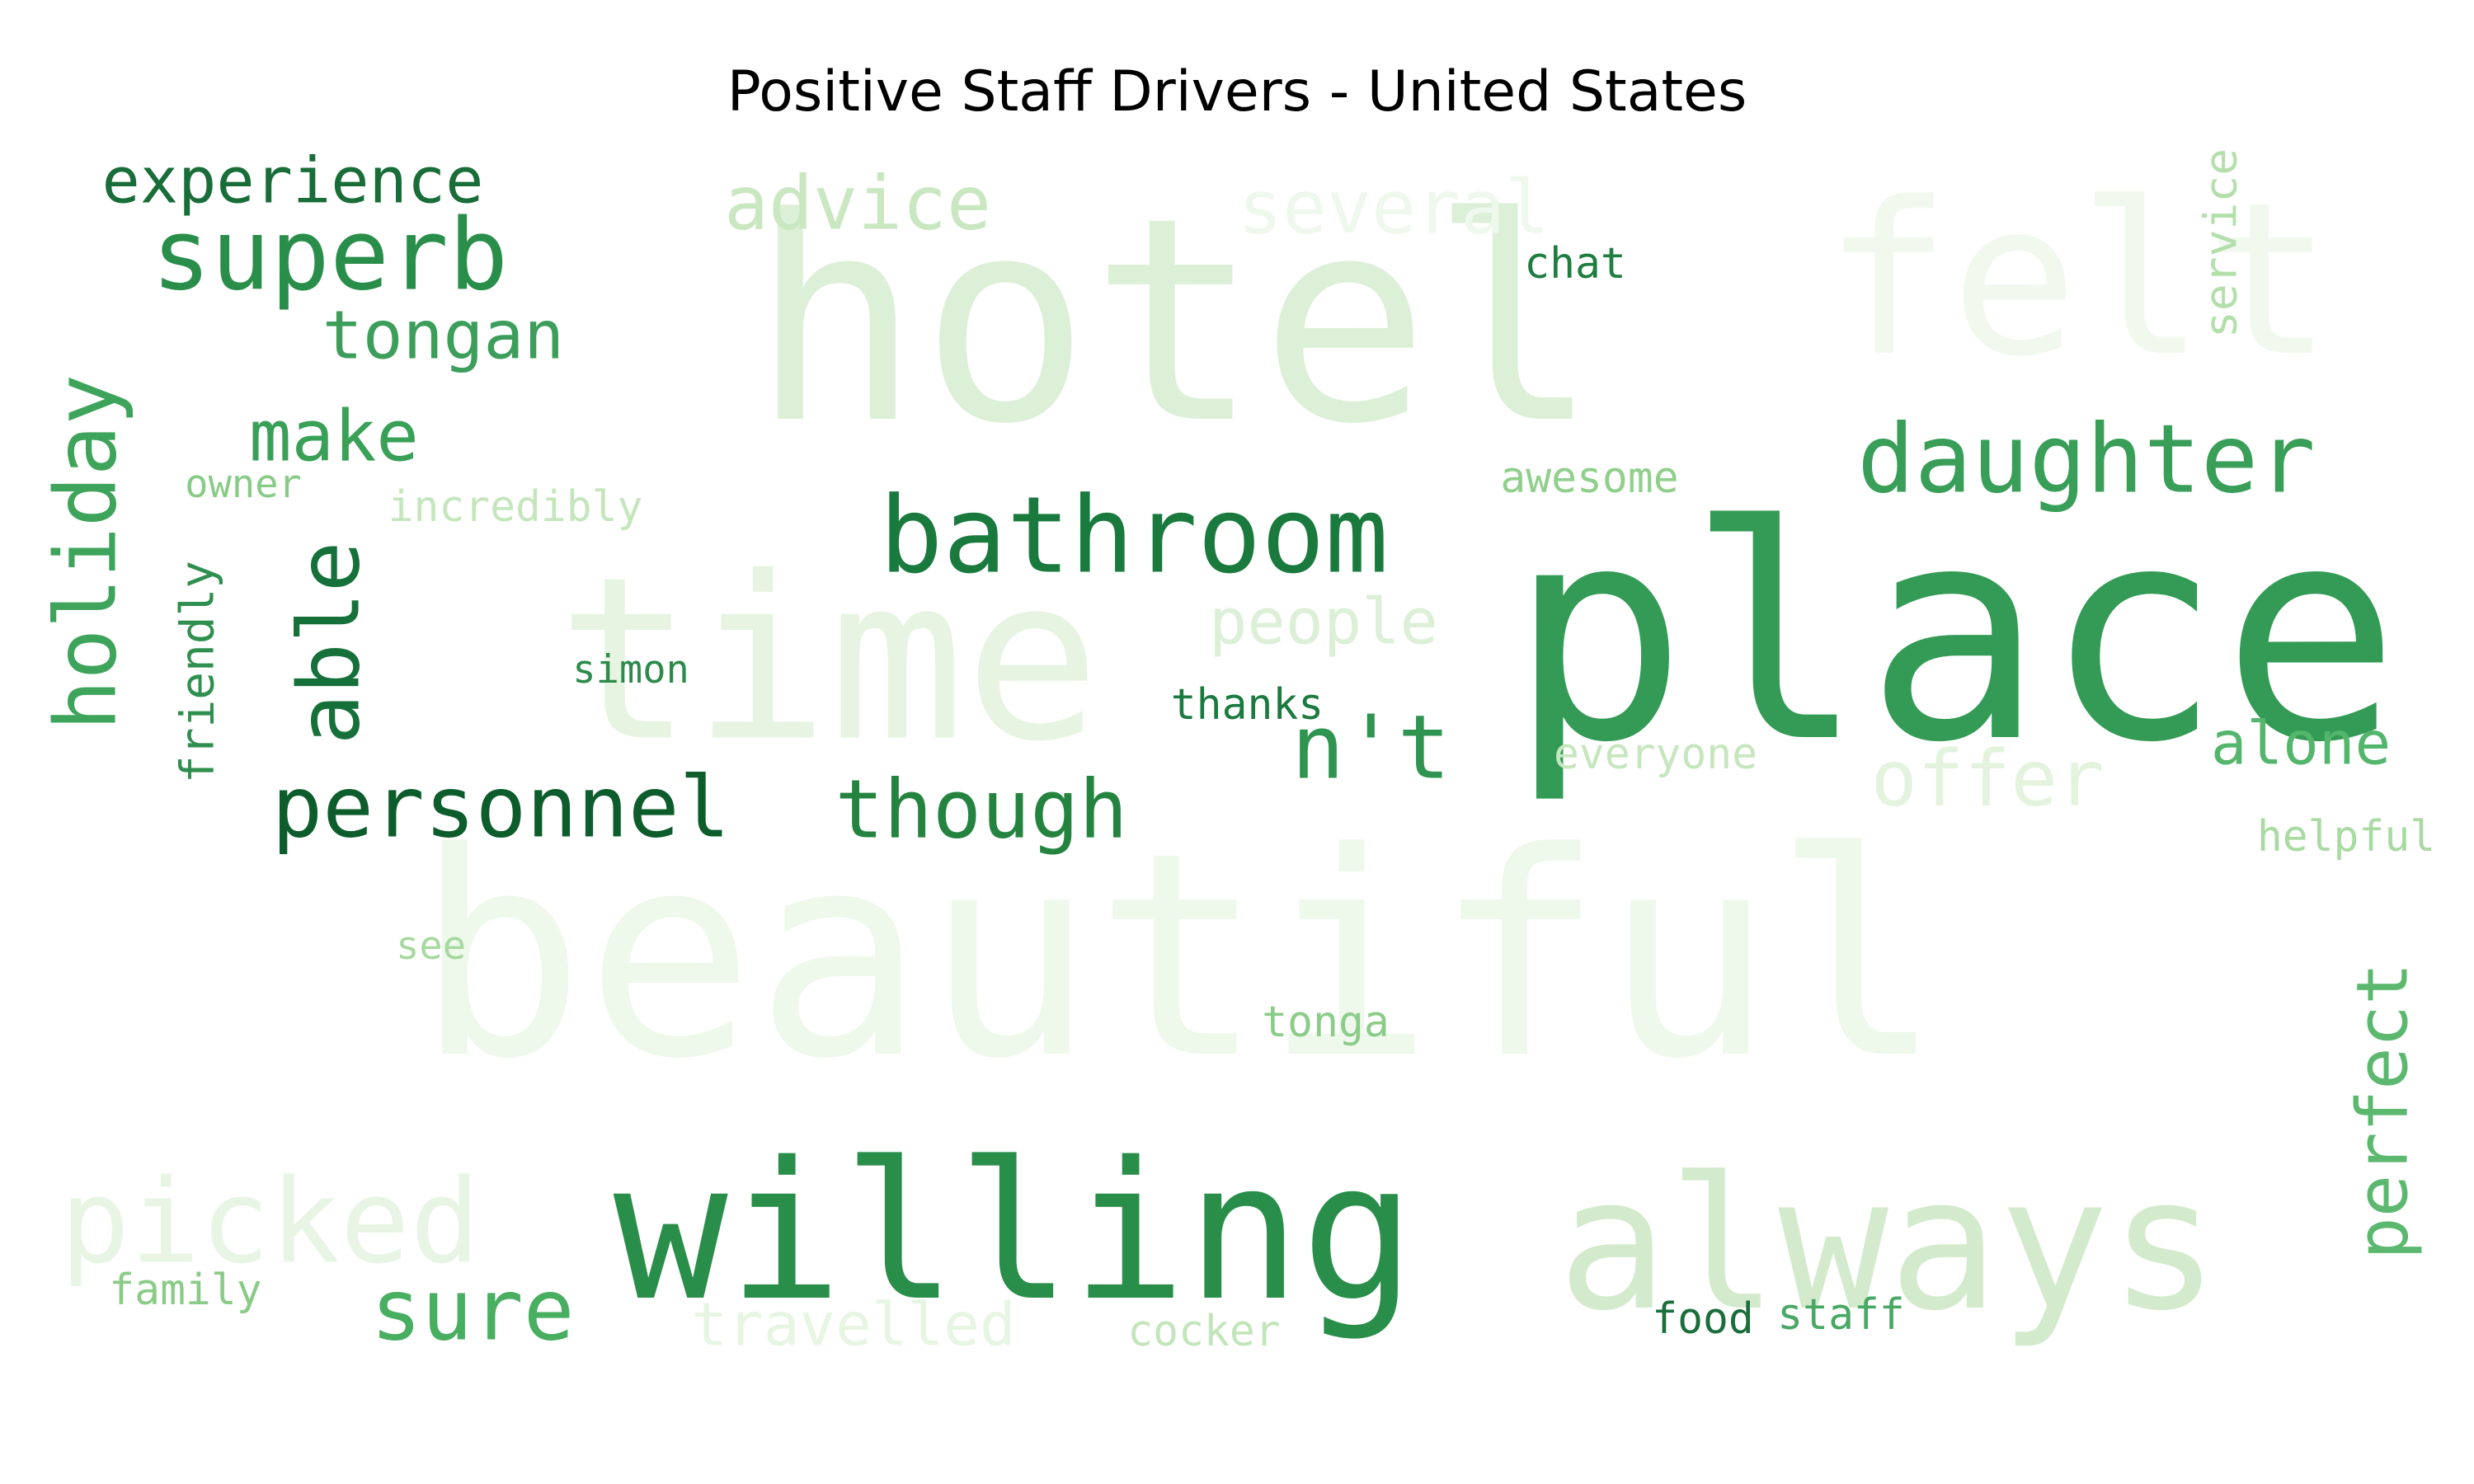 This screenshot has width=2474, height=1484. Describe the element at coordinates (1371, 748) in the screenshot. I see `word-n-t: n't` at that location.